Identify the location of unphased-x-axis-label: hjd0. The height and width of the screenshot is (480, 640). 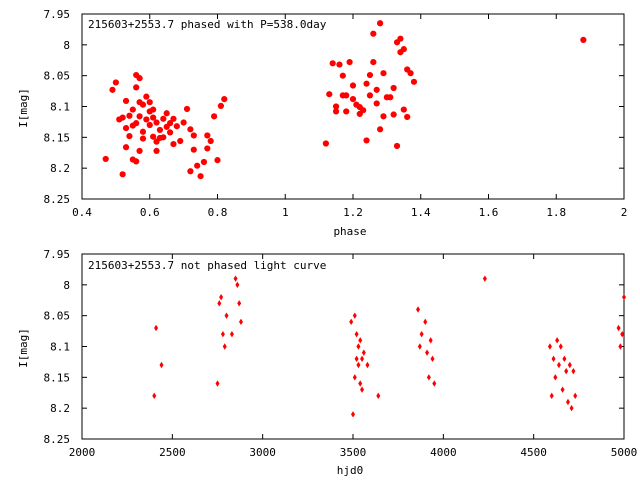
(350, 470).